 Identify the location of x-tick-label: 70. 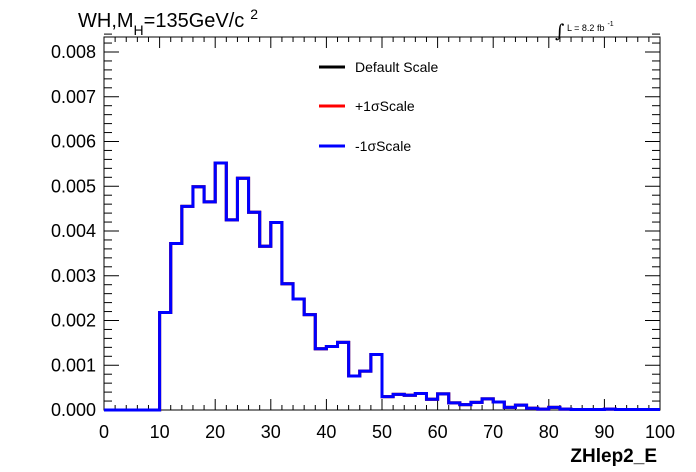
(493, 432).